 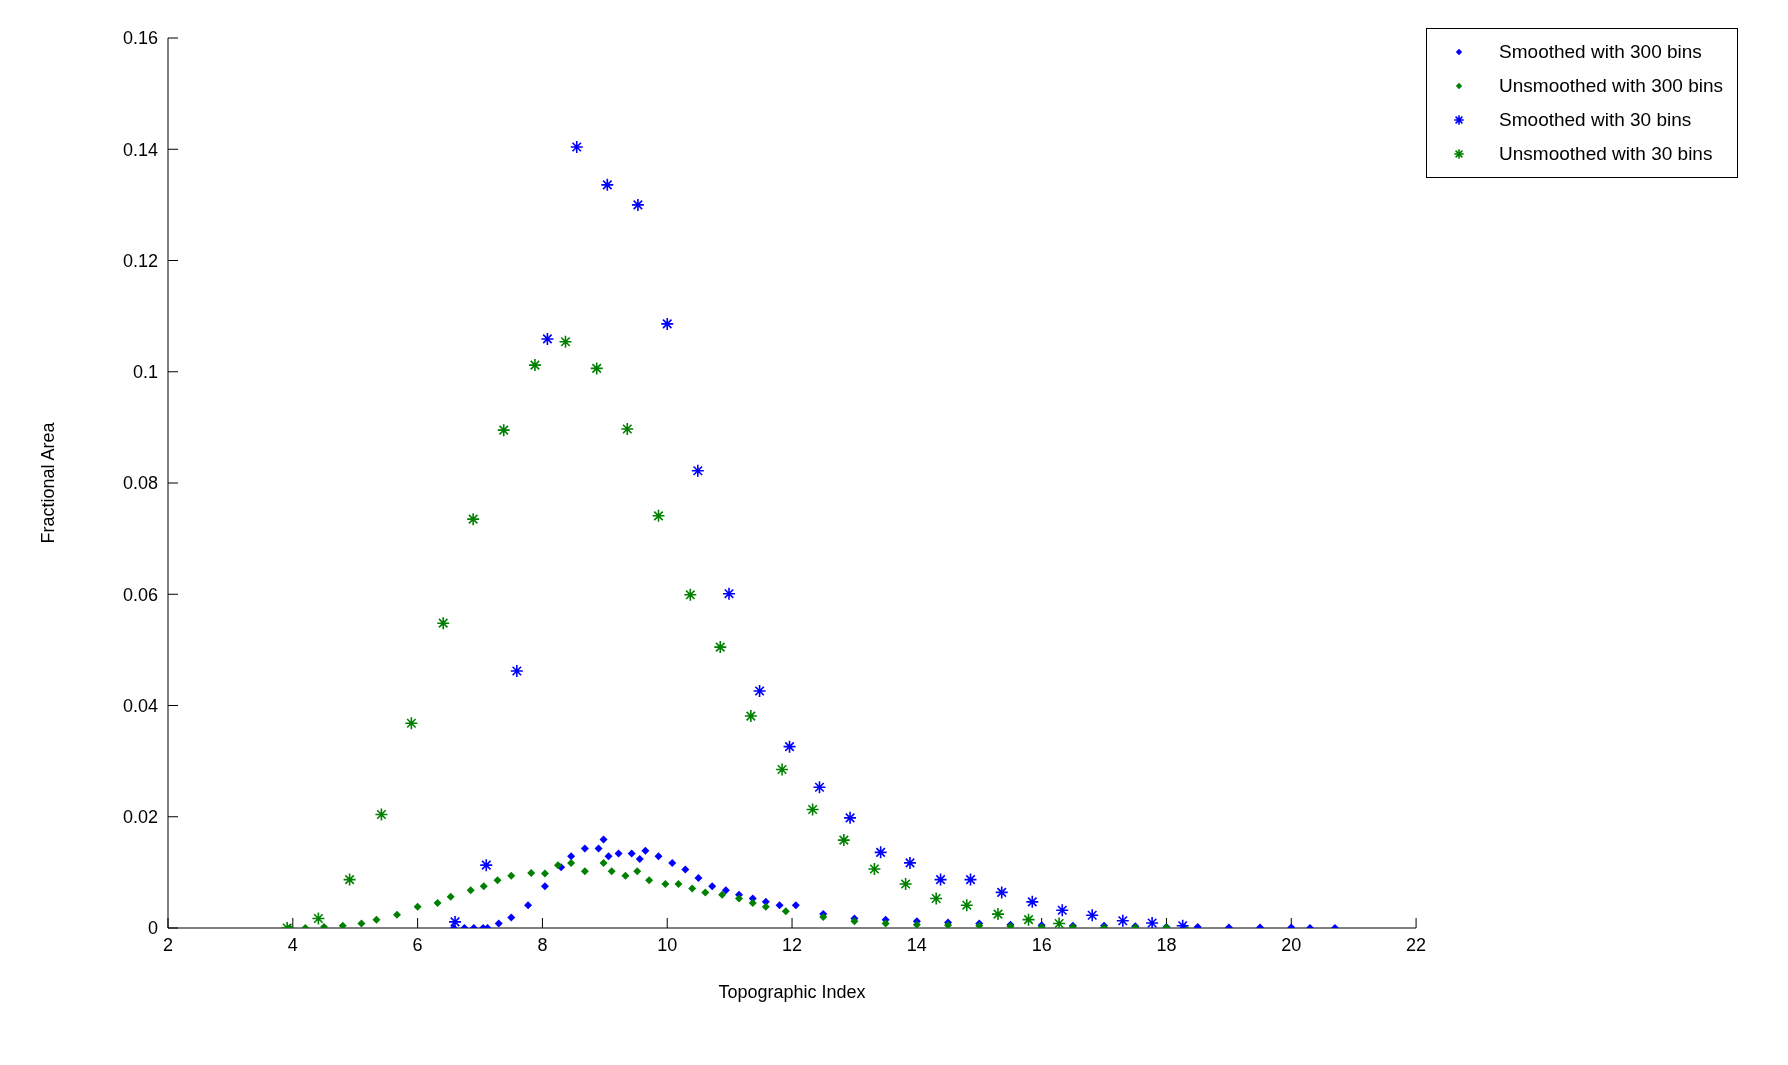 What do you see at coordinates (292, 944) in the screenshot?
I see `x-tick-label: 4` at bounding box center [292, 944].